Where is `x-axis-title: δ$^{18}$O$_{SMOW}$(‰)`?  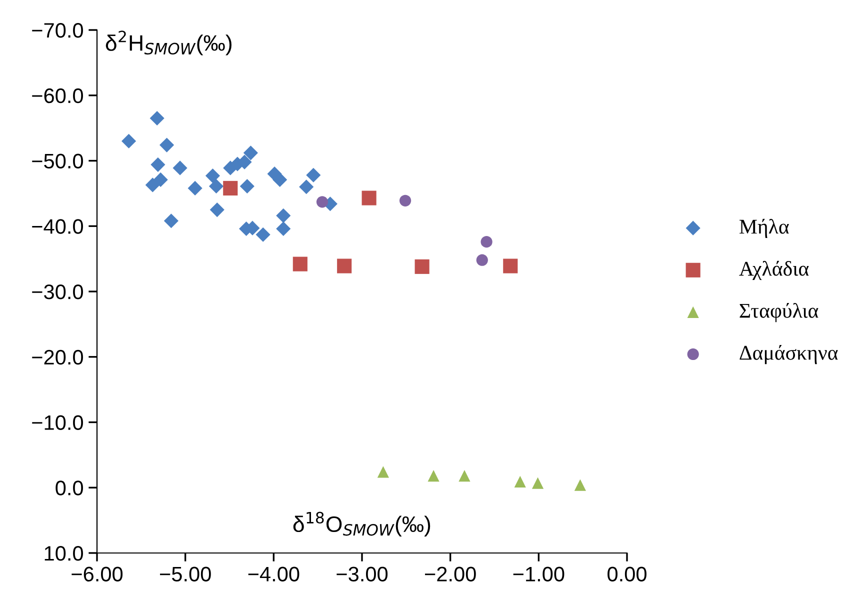
x-axis-title: δ$^{18}$O$_{SMOW}$(‰) is located at coordinates (361, 524).